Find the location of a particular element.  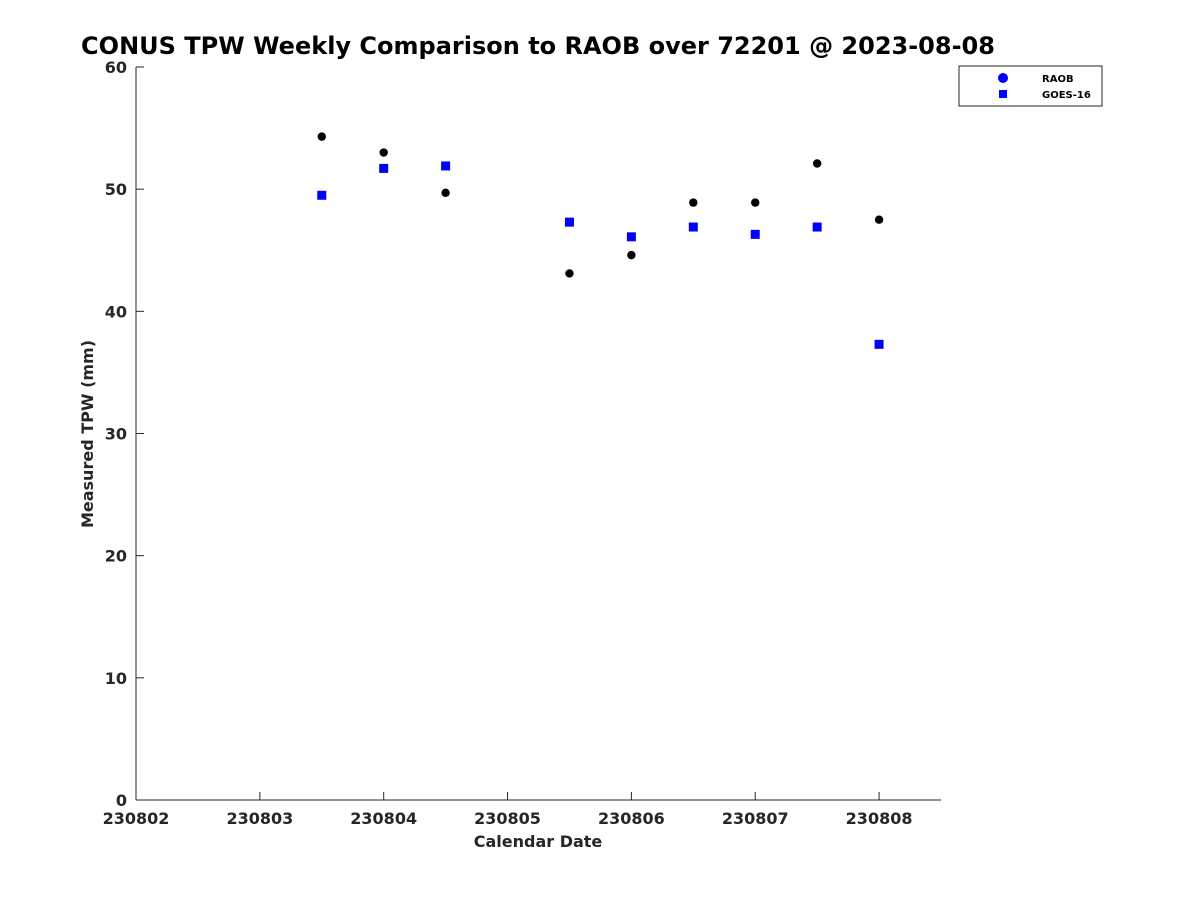

legend-box is located at coordinates (1030, 86).